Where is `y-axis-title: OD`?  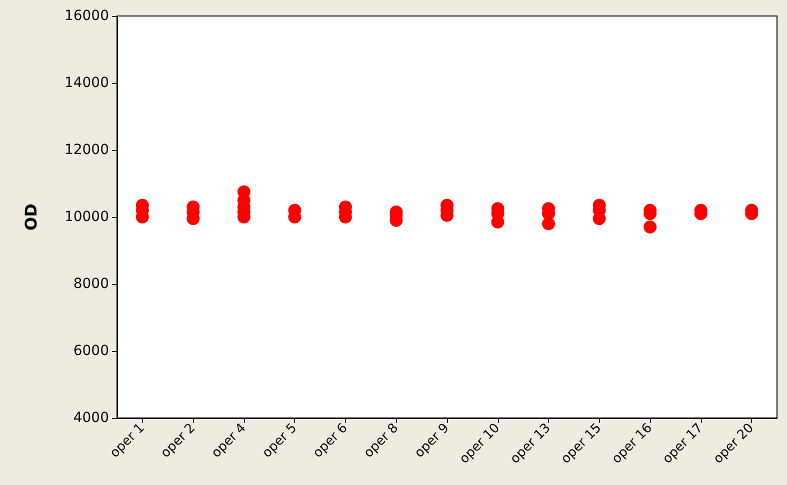 y-axis-title: OD is located at coordinates (31, 217).